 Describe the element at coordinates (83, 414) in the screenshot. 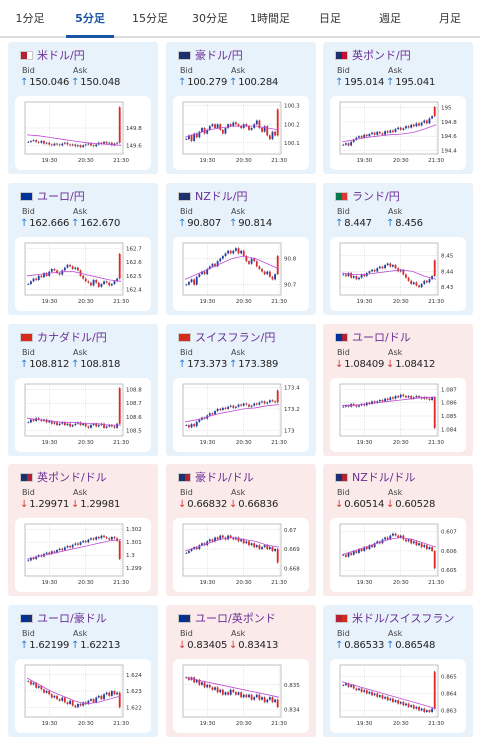

I see `candle-chart: 108.8 108.7 108.6 108.5 19:30 20:30 21:30` at that location.